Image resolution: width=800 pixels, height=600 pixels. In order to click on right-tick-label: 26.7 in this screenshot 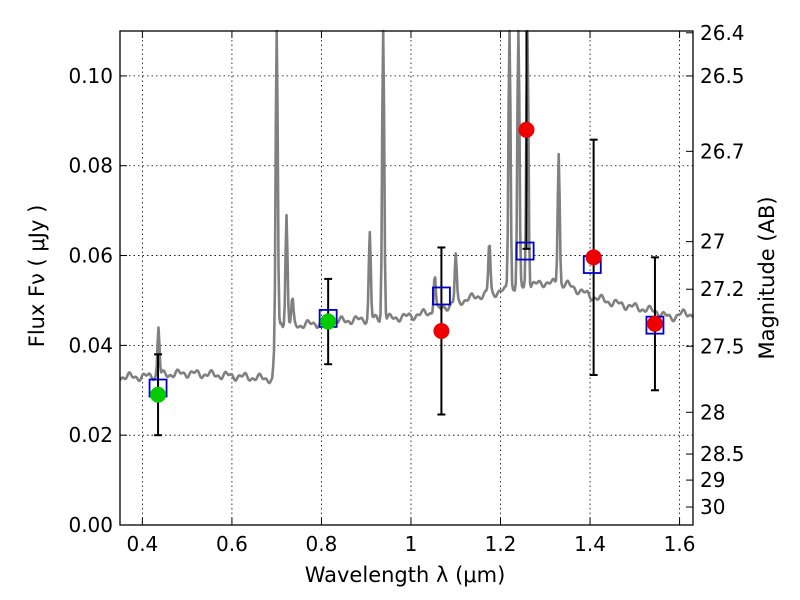, I will do `click(722, 151)`.